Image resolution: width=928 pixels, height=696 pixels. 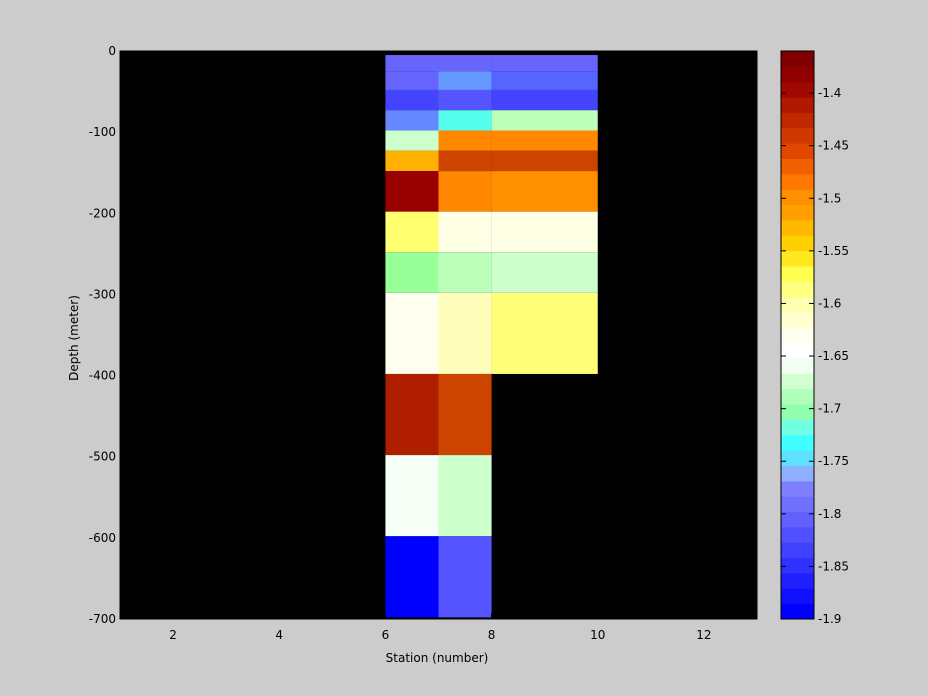 What do you see at coordinates (437, 658) in the screenshot?
I see `x-axis-label: Station (number)` at bounding box center [437, 658].